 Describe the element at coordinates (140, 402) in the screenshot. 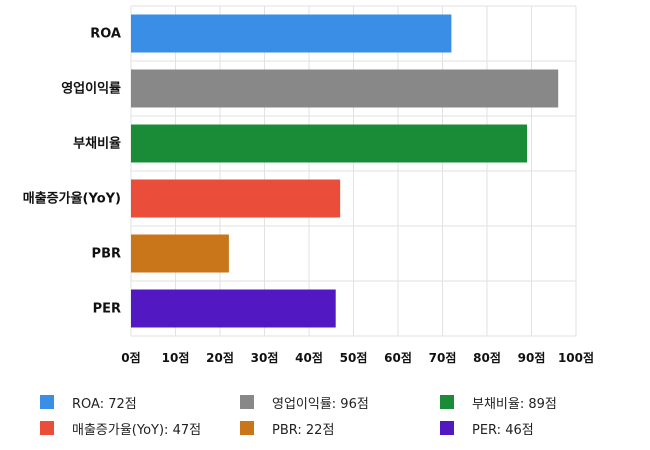

I see `legend-item-0: ROA: 72점` at that location.